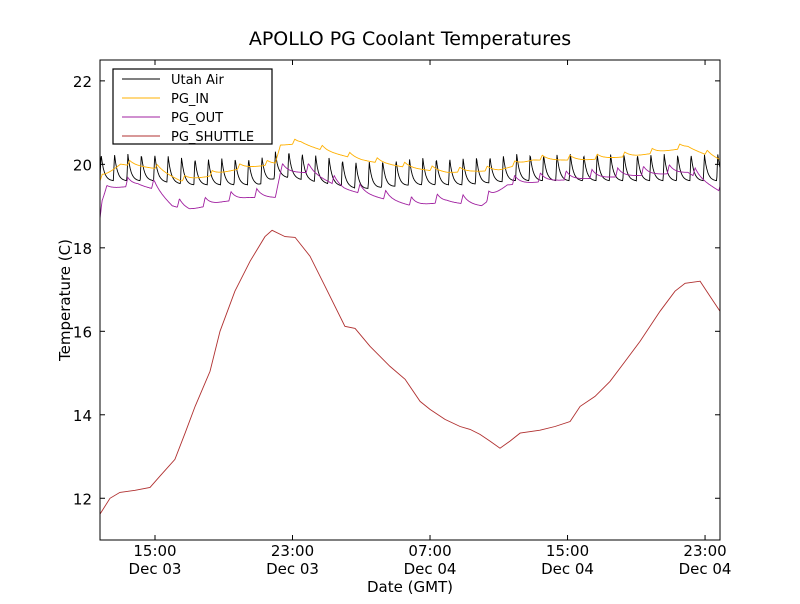  Describe the element at coordinates (82, 499) in the screenshot. I see `y-tick-label: 12` at that location.